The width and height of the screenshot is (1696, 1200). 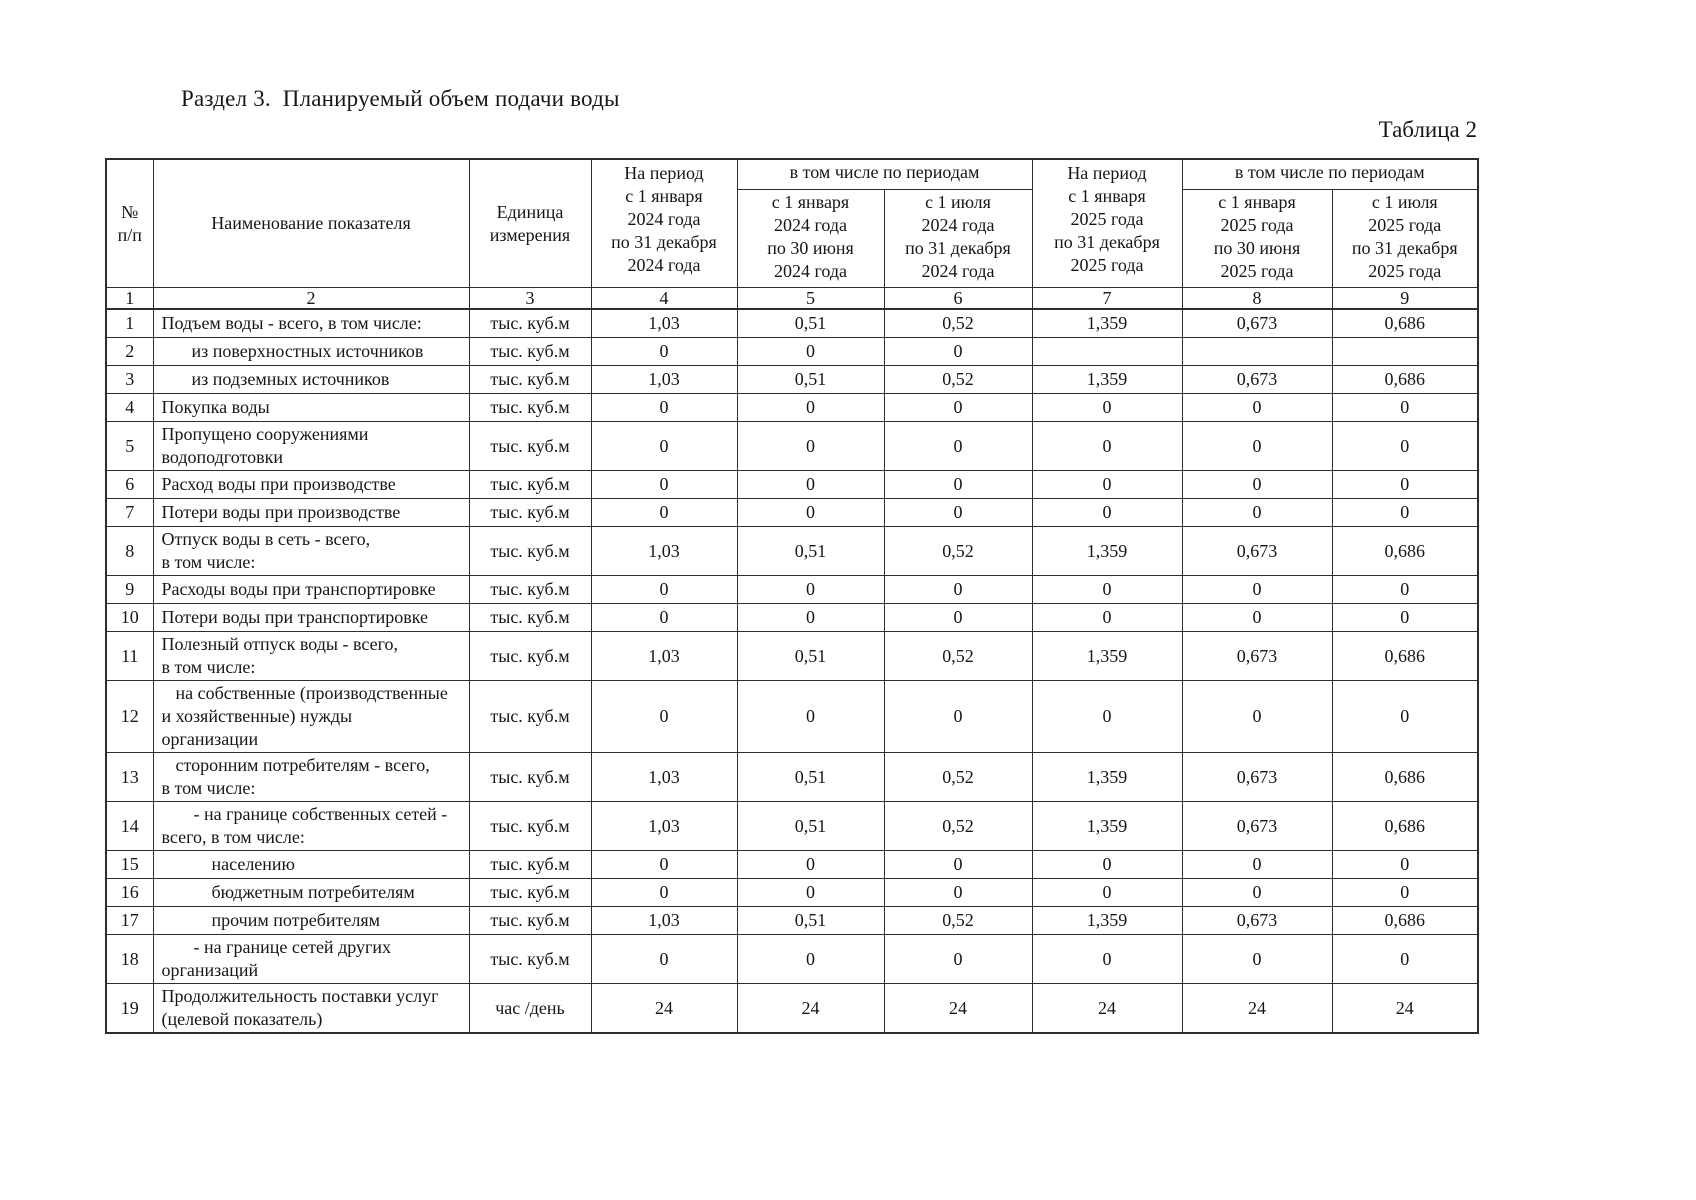 What do you see at coordinates (311, 920) in the screenshot?
I see `indicator-name-cell: прочим потребителям` at bounding box center [311, 920].